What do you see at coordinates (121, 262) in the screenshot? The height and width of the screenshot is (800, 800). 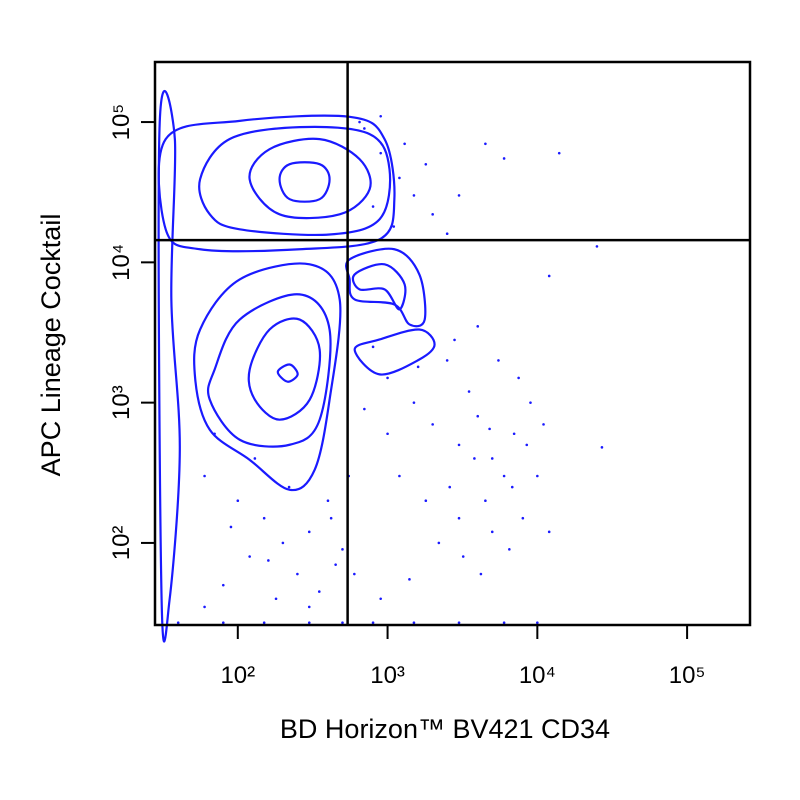 I see `y-tick-label: 10⁴` at bounding box center [121, 262].